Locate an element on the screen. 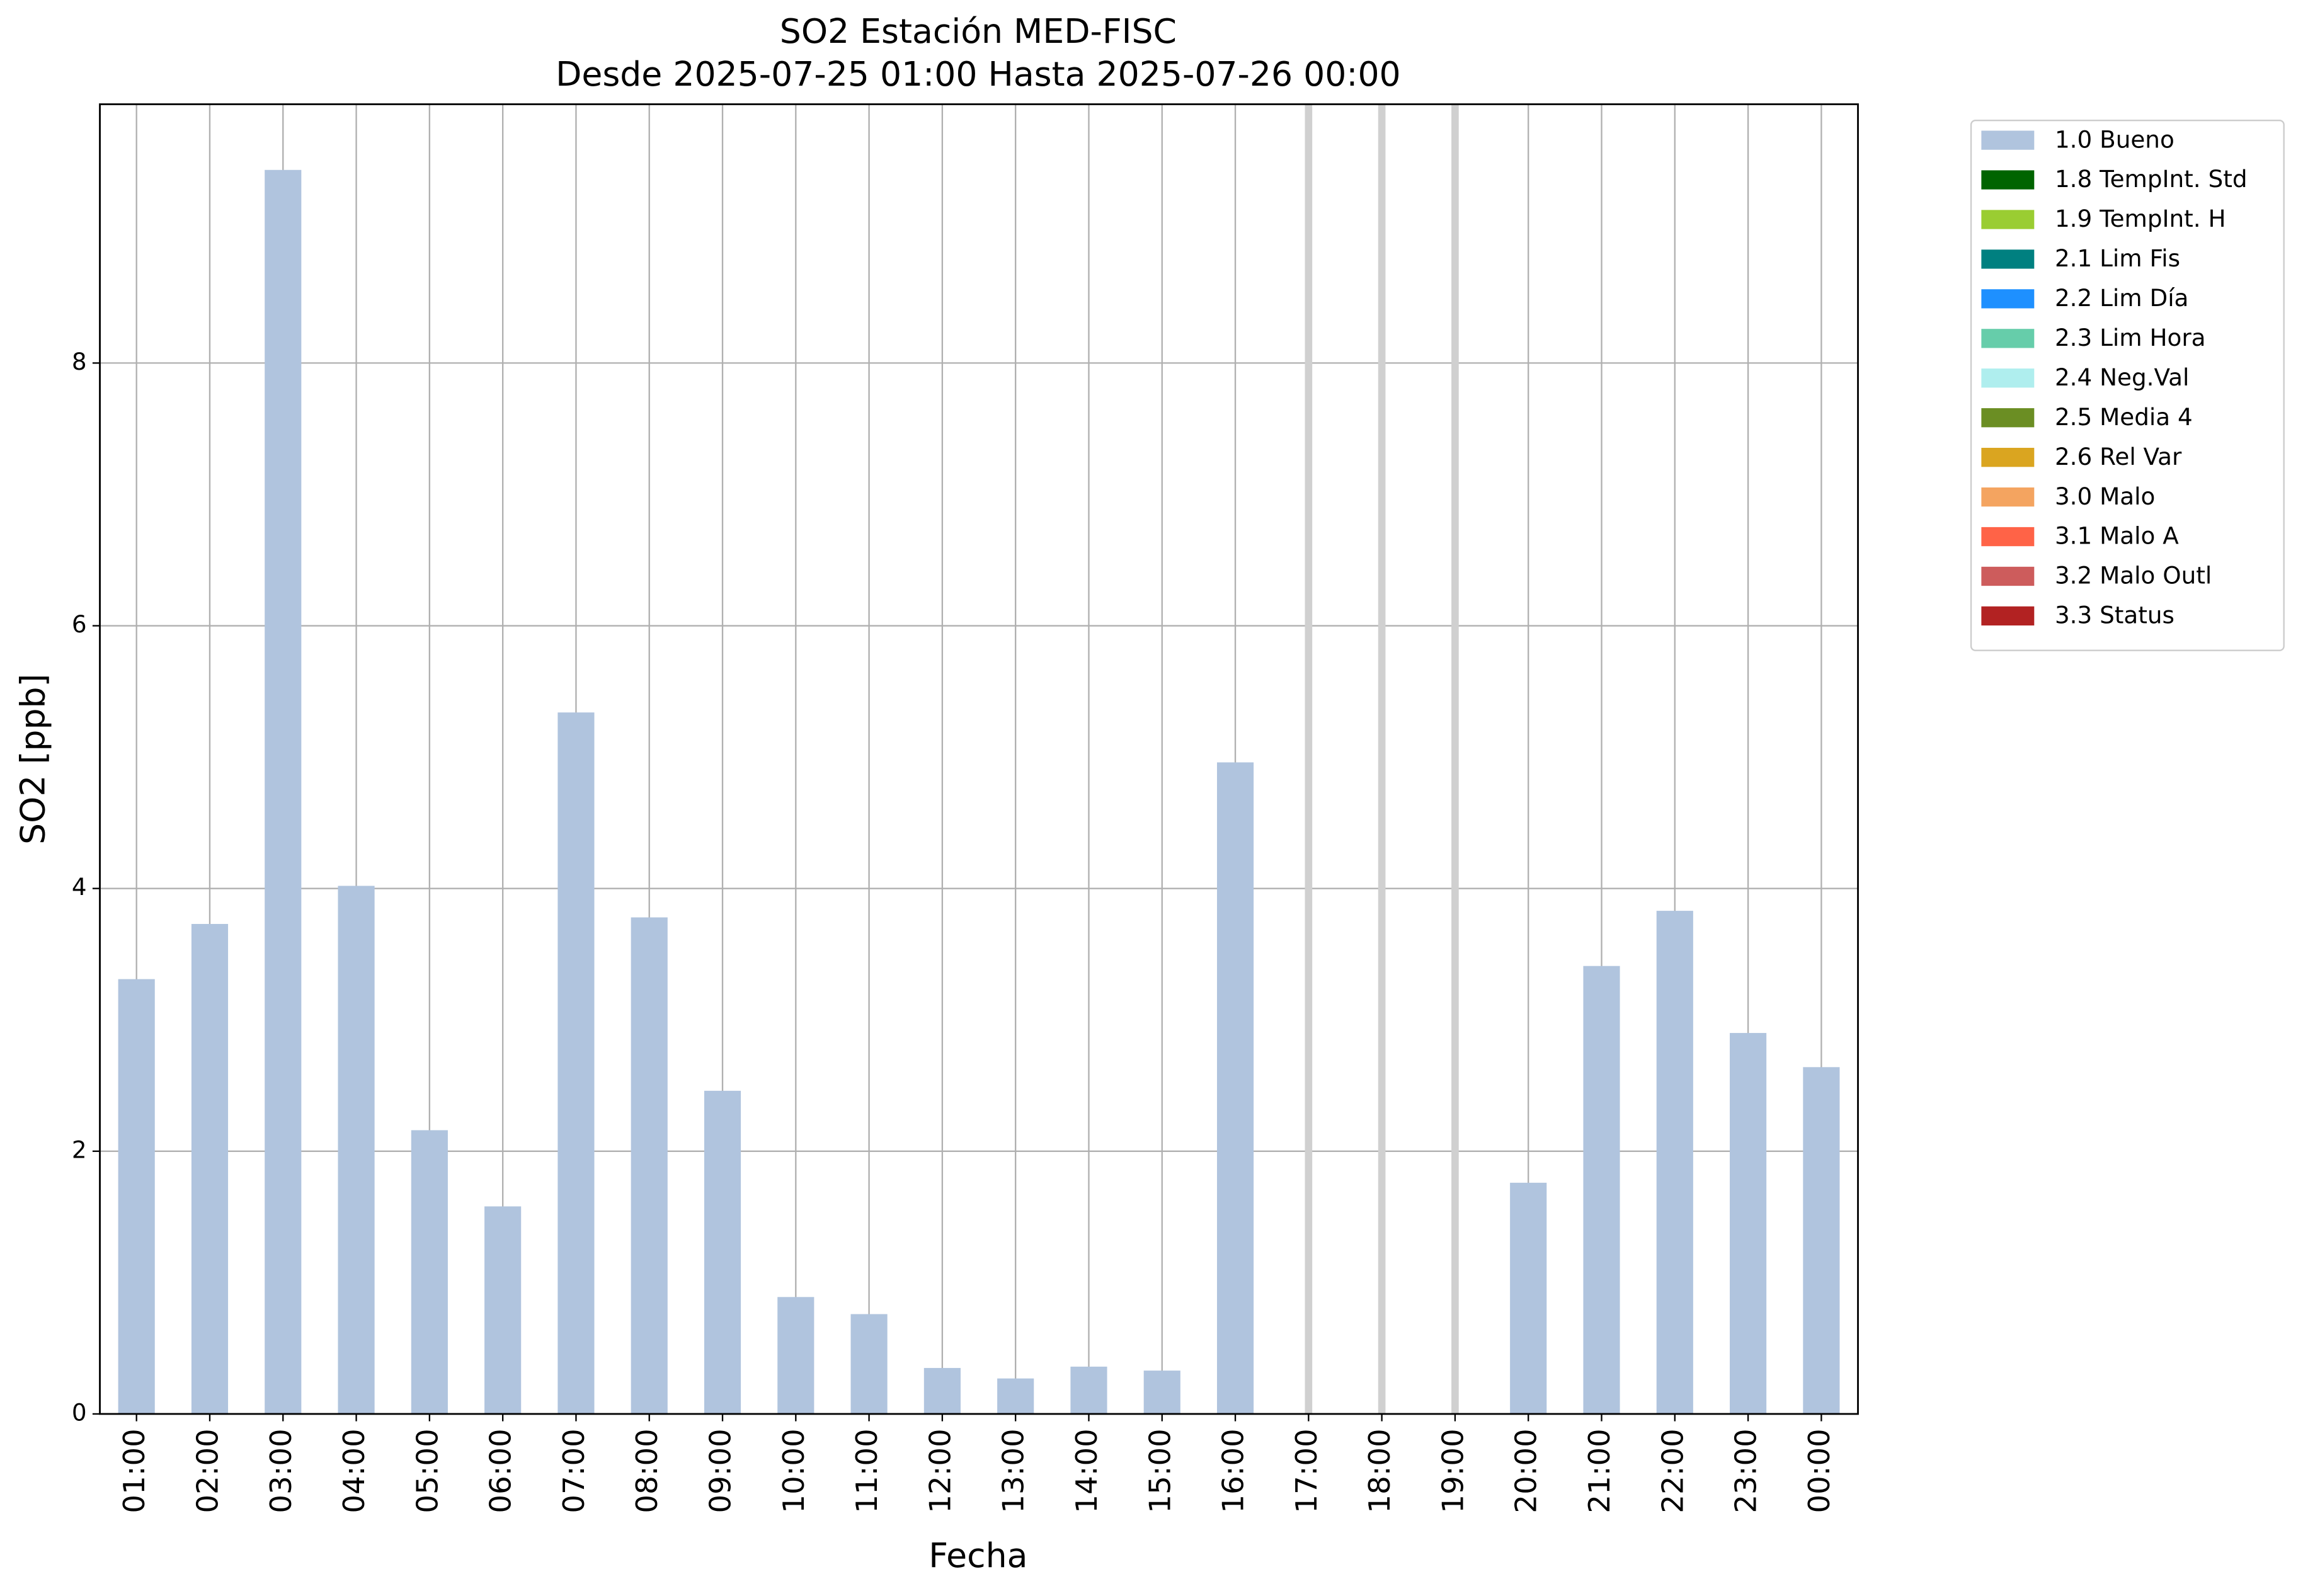  legend-label: 3.3 Status is located at coordinates (2114, 615).